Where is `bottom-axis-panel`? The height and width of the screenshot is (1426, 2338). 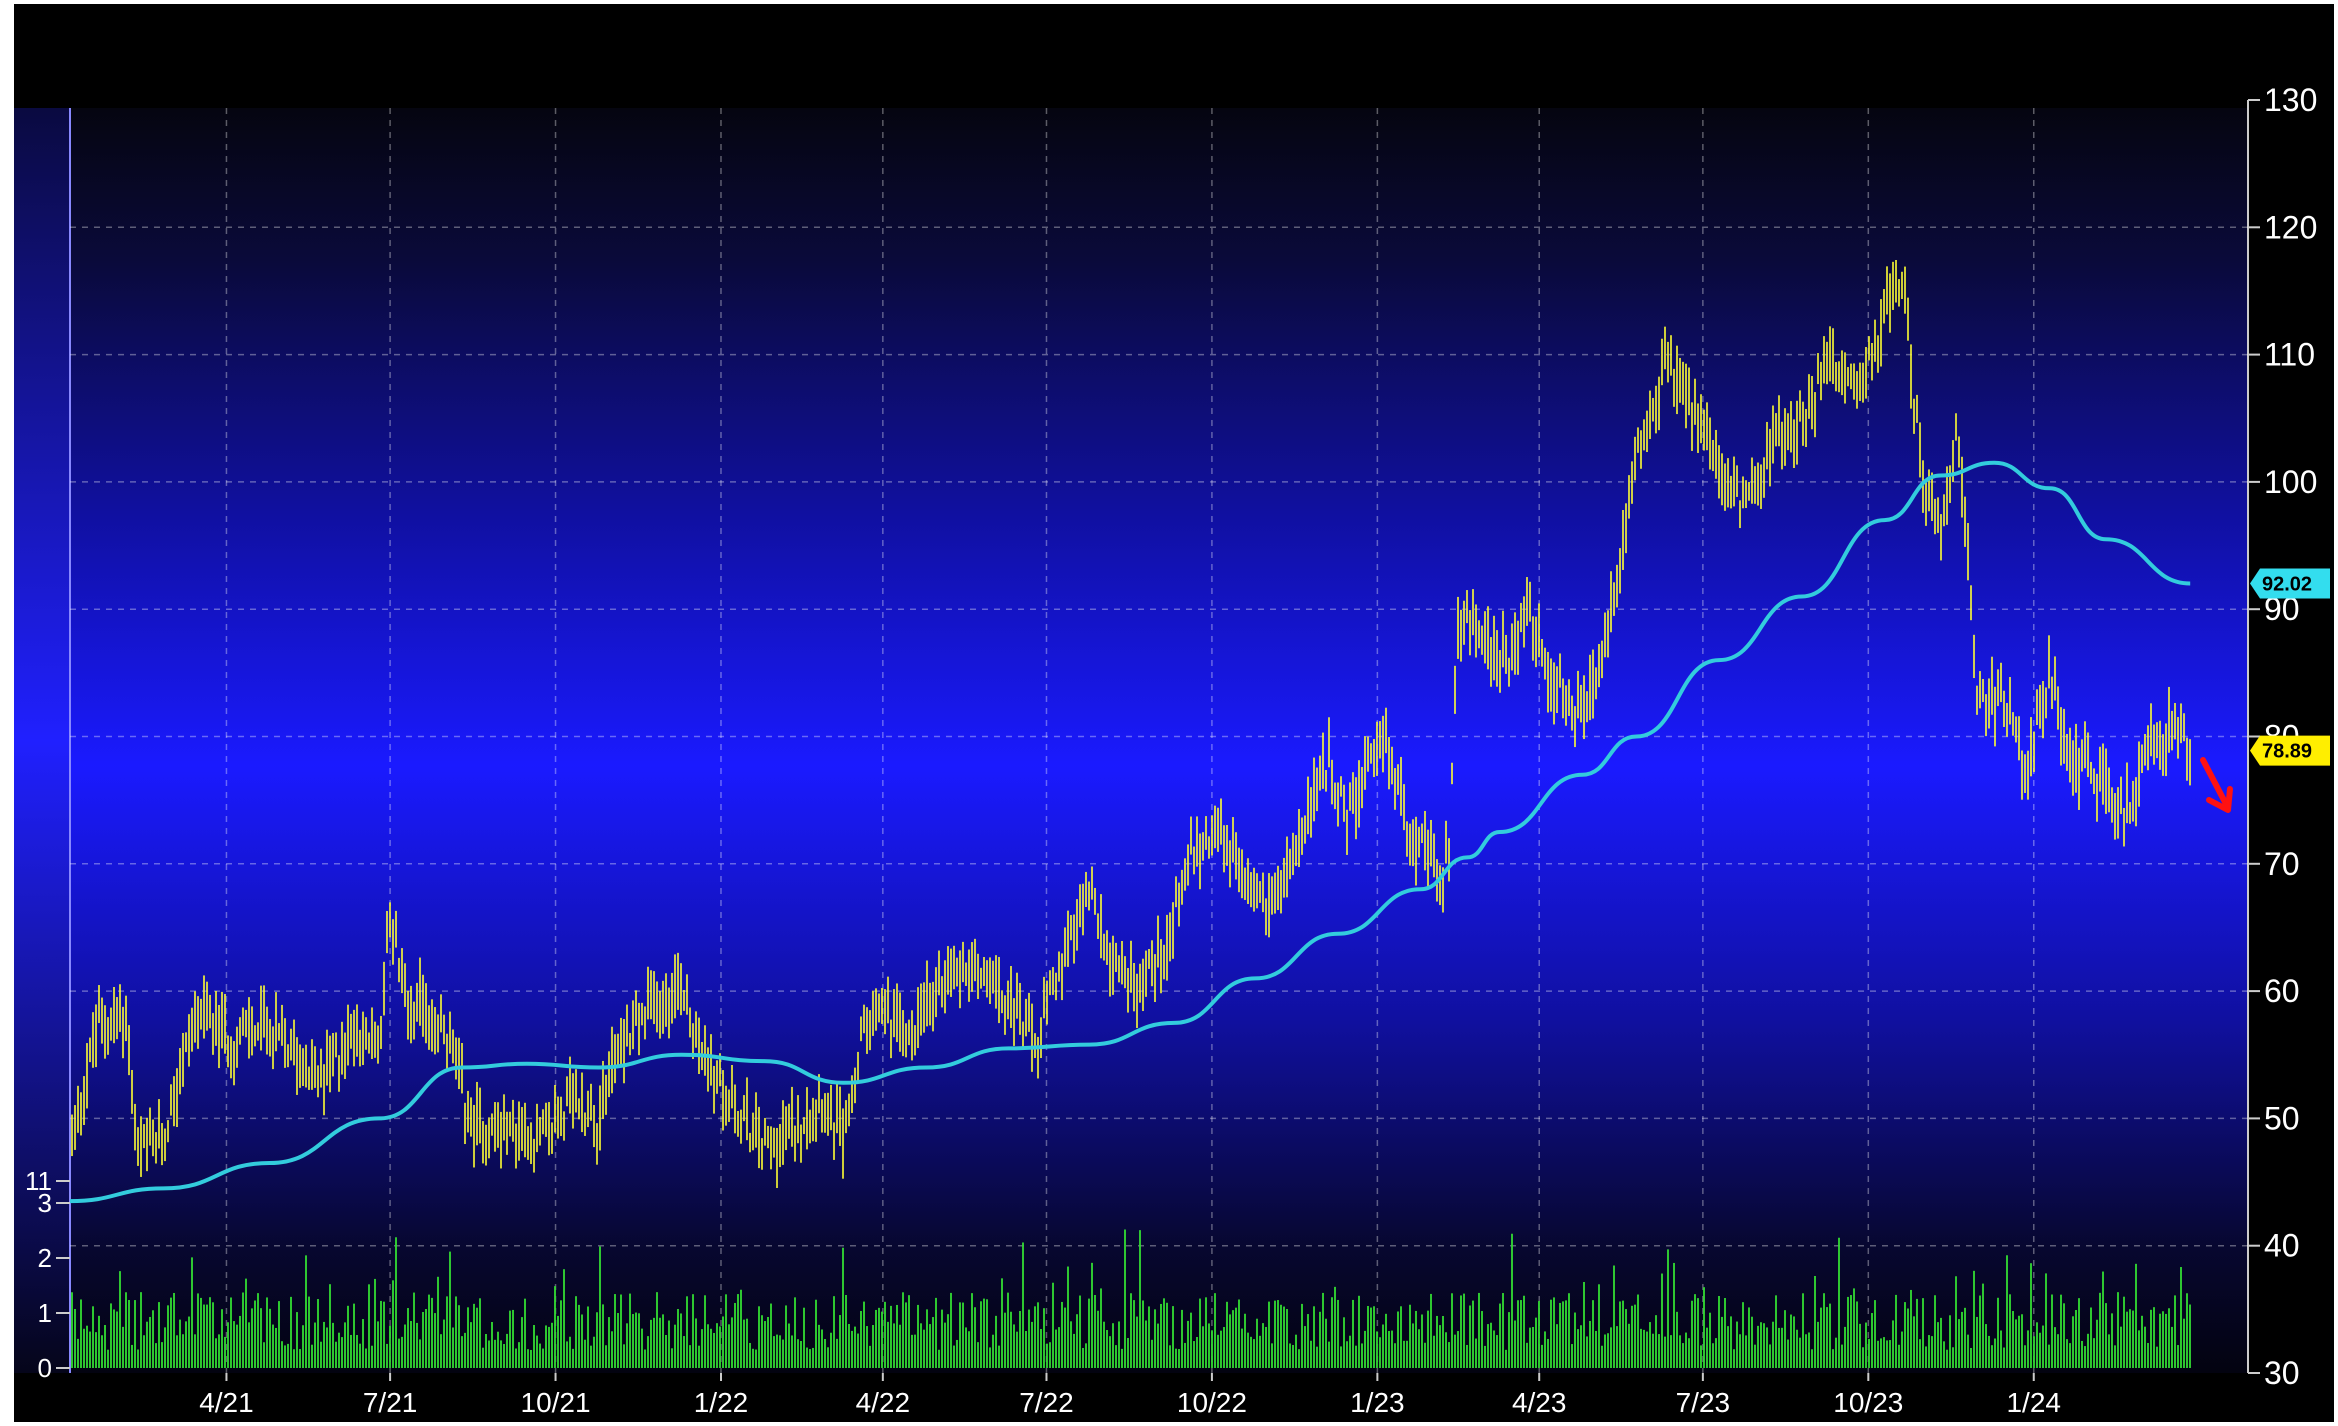 bottom-axis-panel is located at coordinates (1174, 1397).